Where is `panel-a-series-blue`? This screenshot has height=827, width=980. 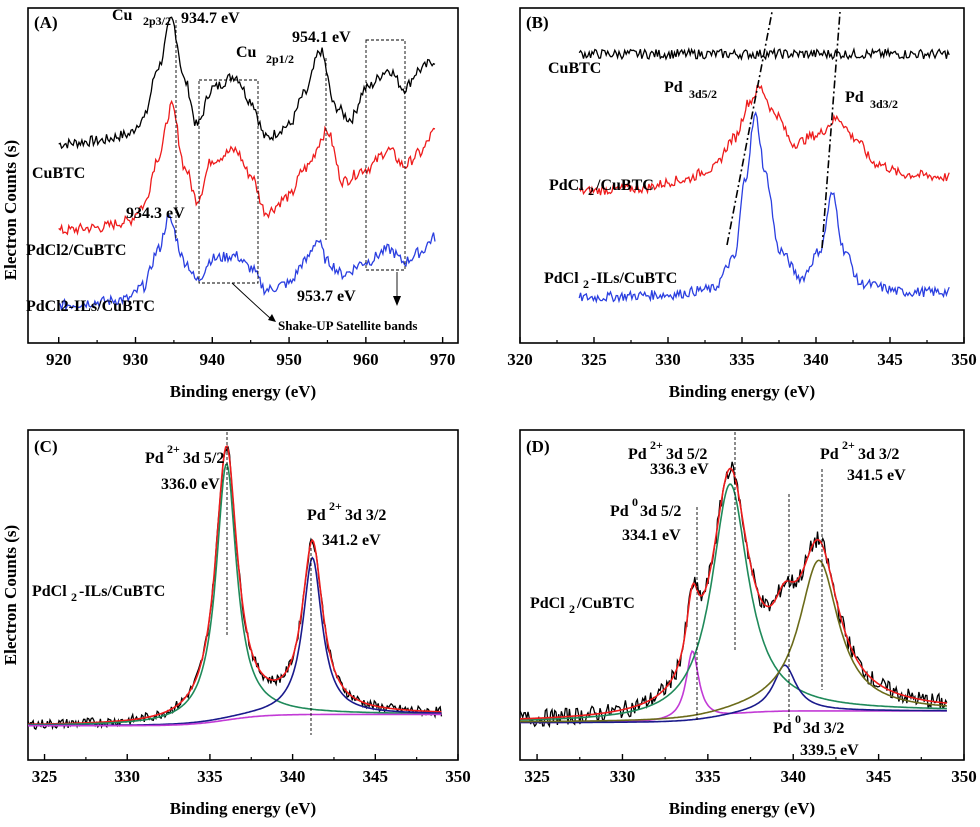
panel-a-series-blue is located at coordinates (247, 263).